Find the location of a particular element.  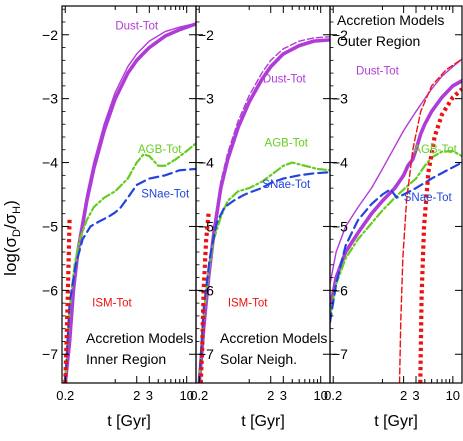

series-line-dust-tot is located at coordinates (396, 171).